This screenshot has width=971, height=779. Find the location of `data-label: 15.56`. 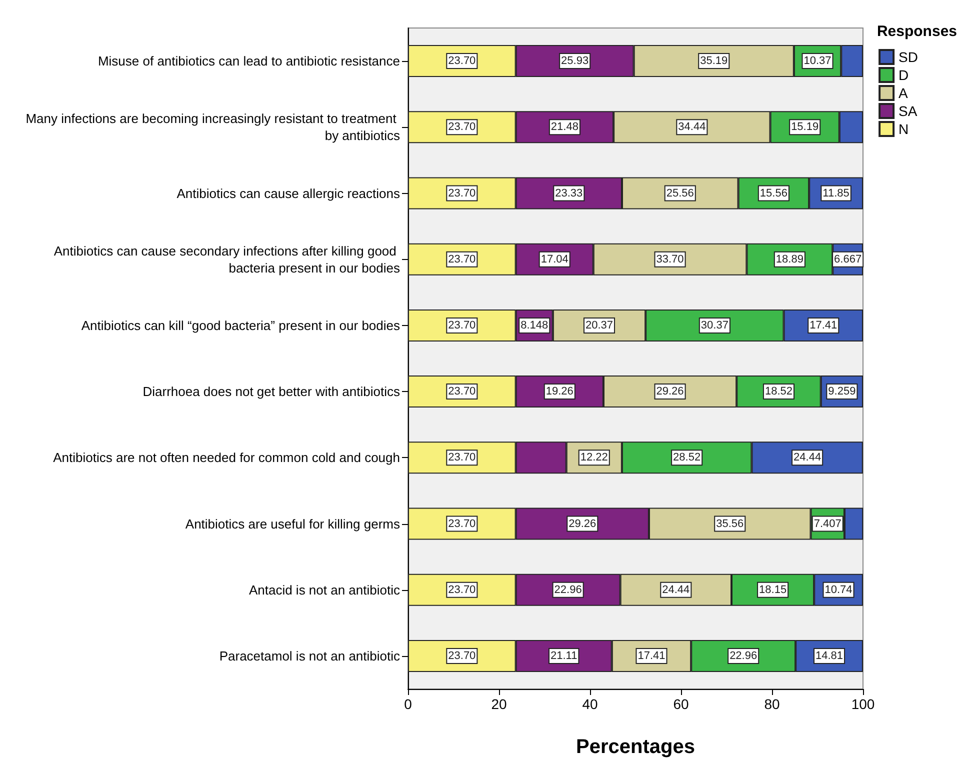

data-label: 15.56 is located at coordinates (774, 193).